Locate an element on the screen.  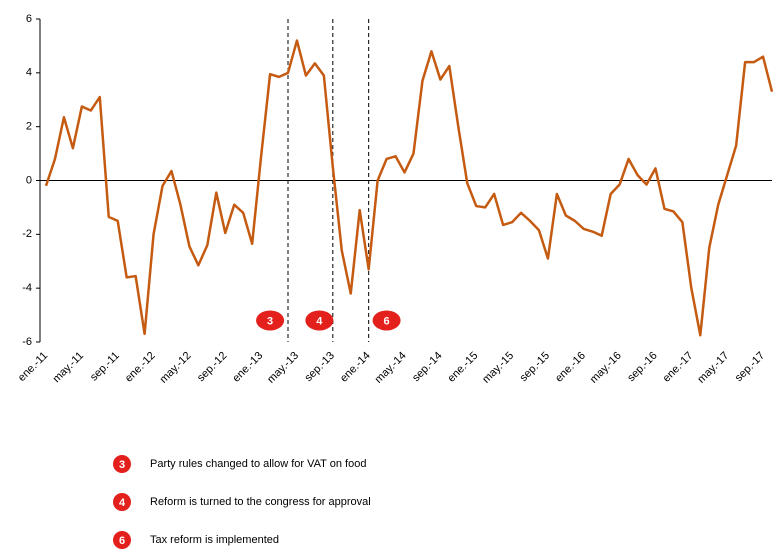
x-tick-label: may.-17 is located at coordinates (713, 368).